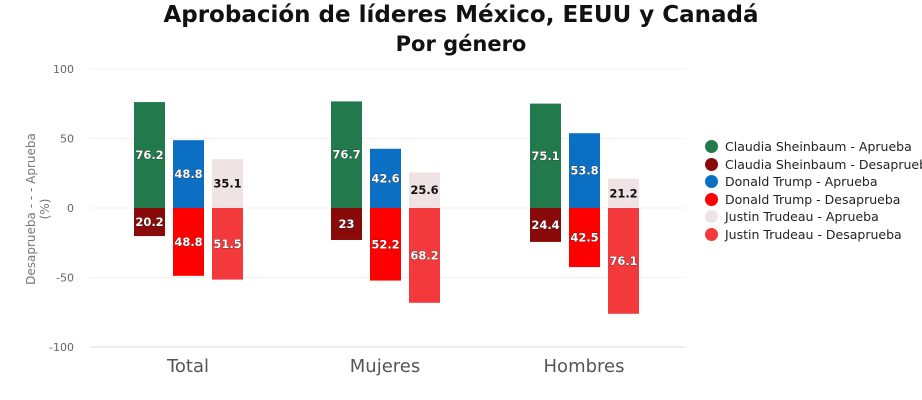 The width and height of the screenshot is (922, 400). Describe the element at coordinates (70, 208) in the screenshot. I see `y-tick-label: 0` at that location.